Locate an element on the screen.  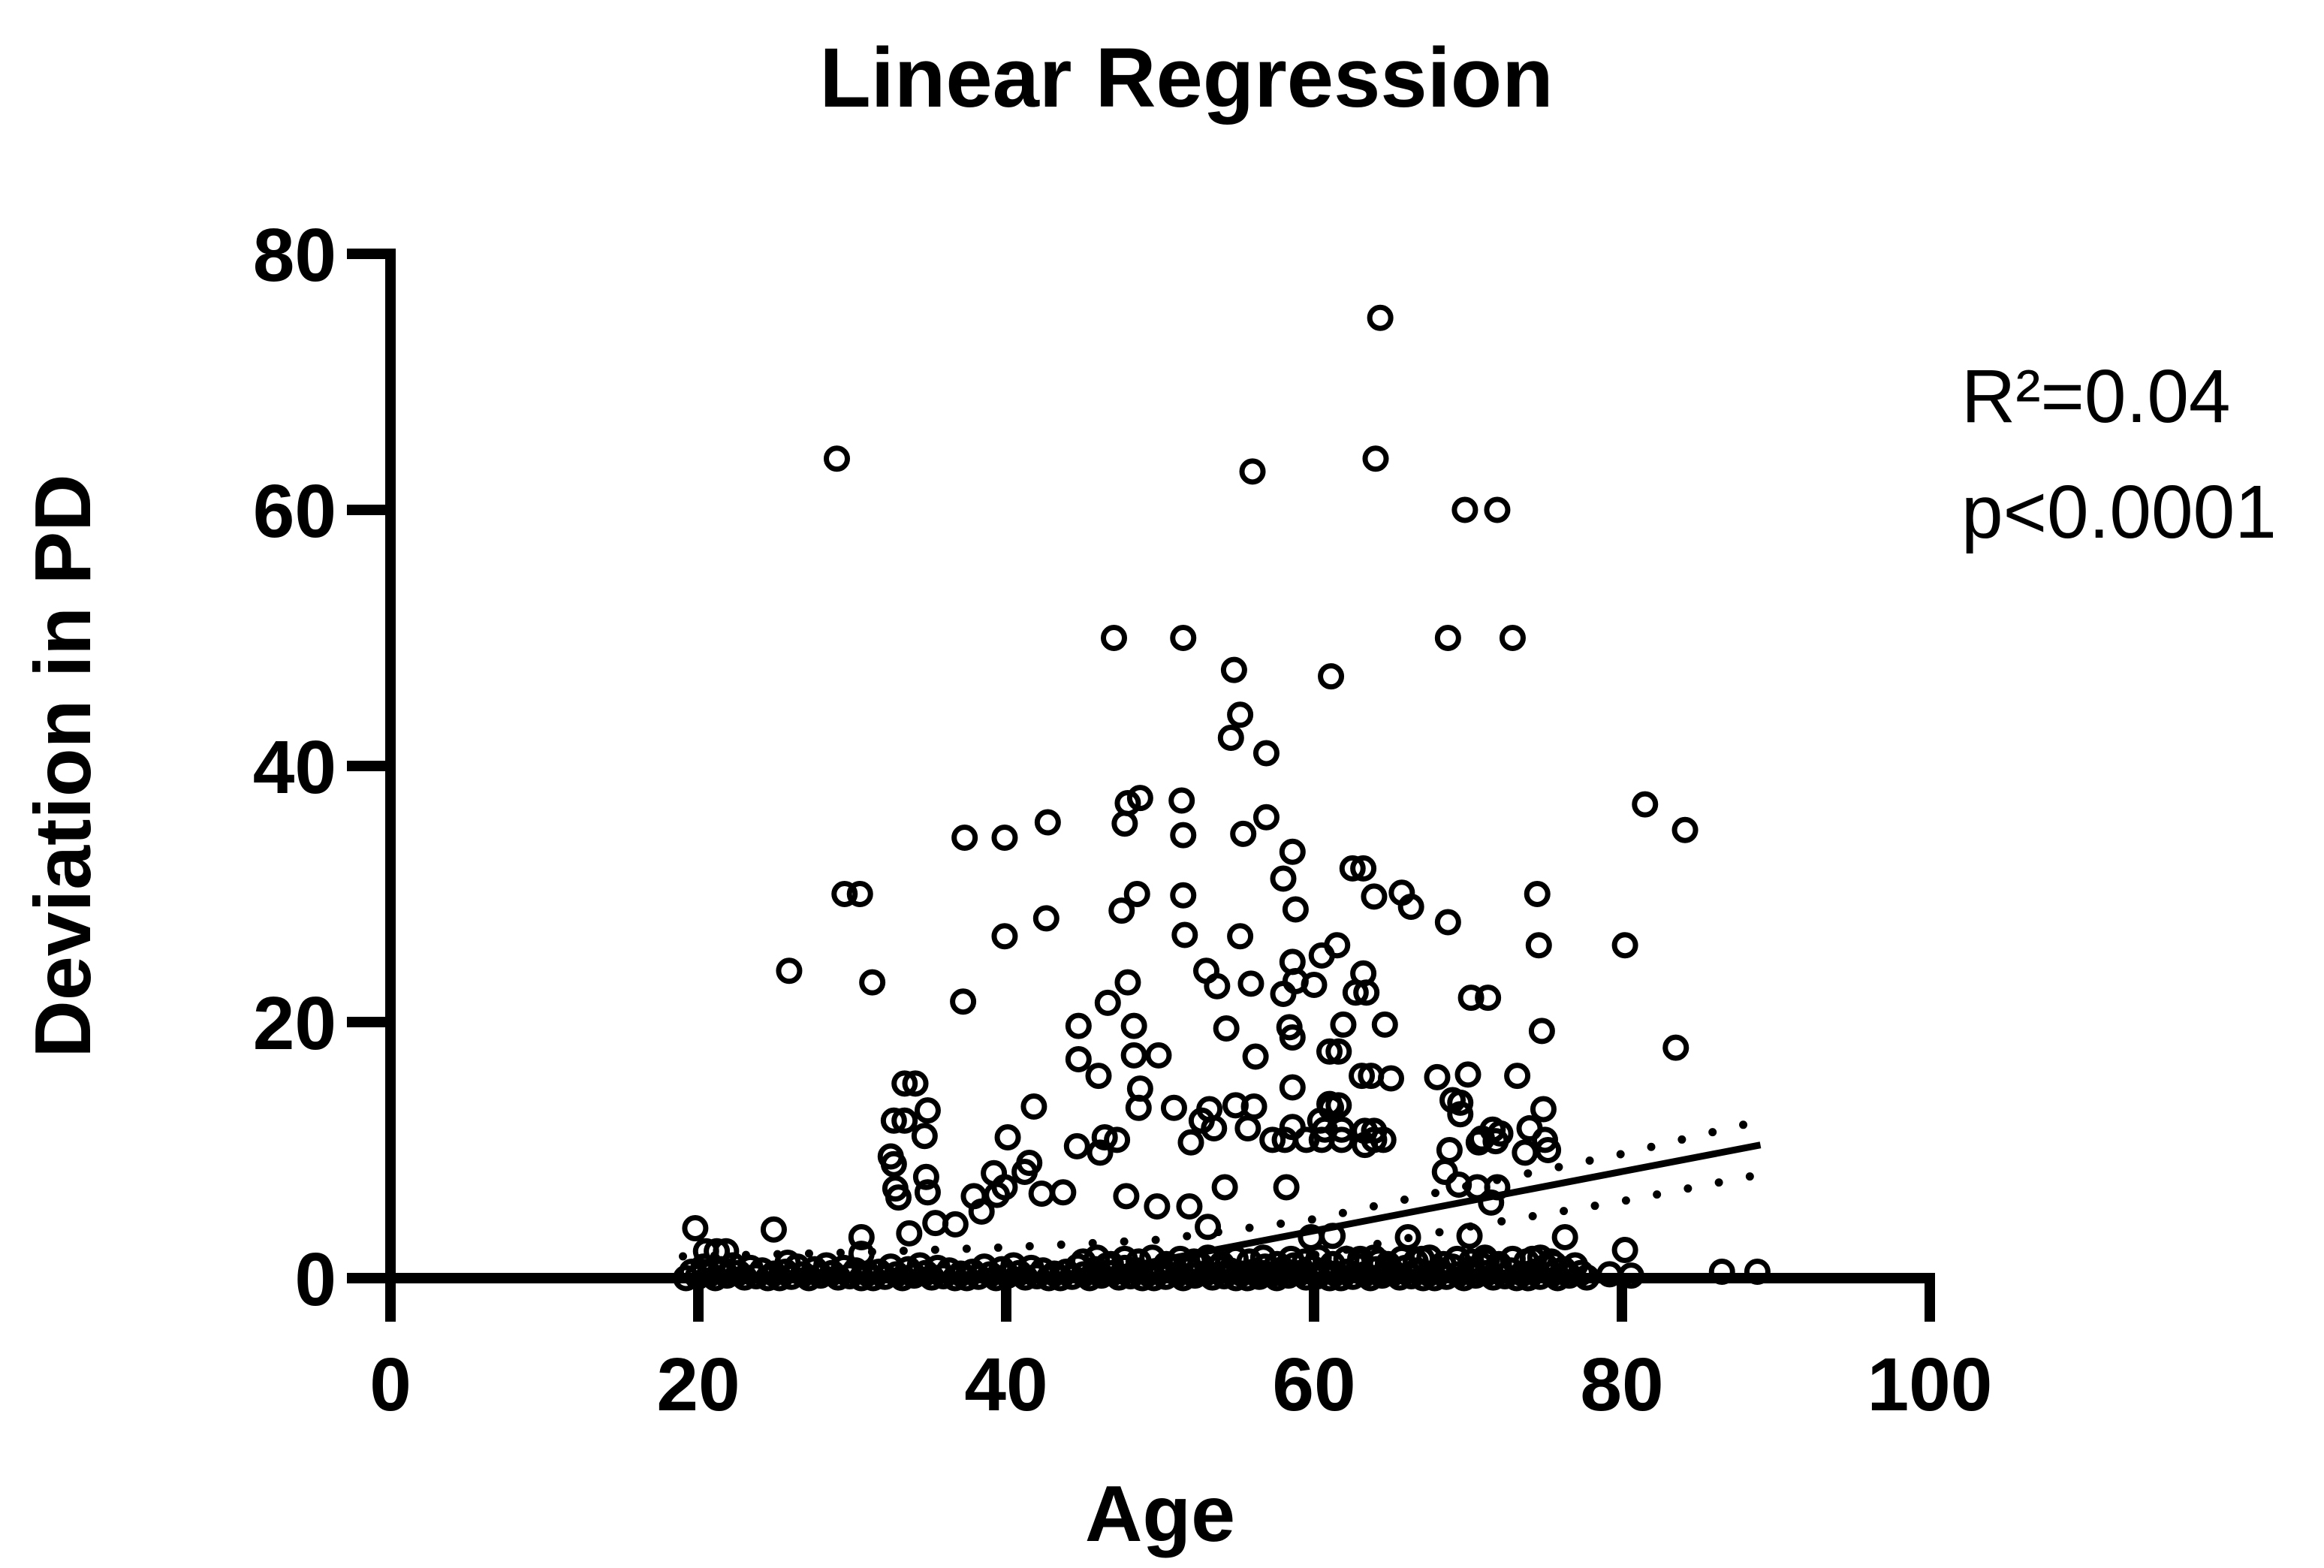
confidence-band-upper is located at coordinates (1222, 1188).